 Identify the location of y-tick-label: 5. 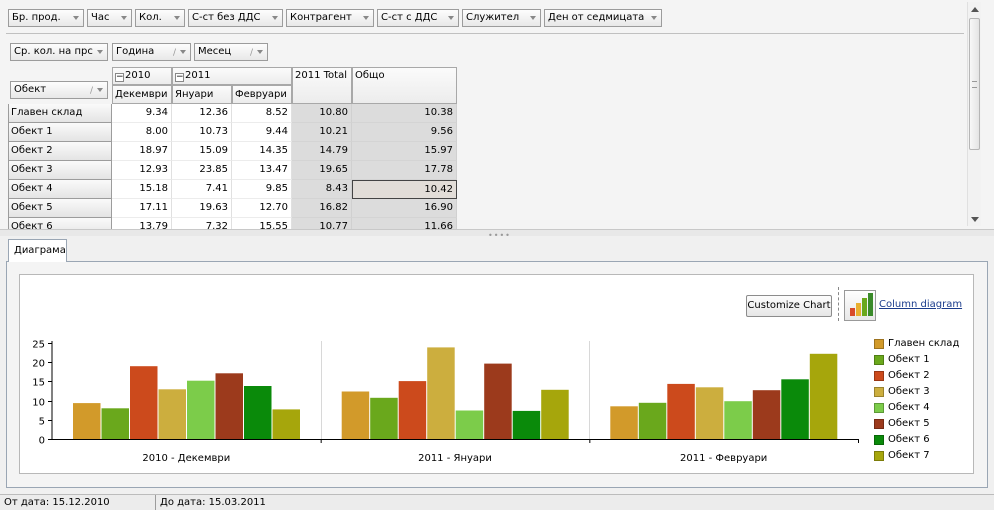
(42, 422).